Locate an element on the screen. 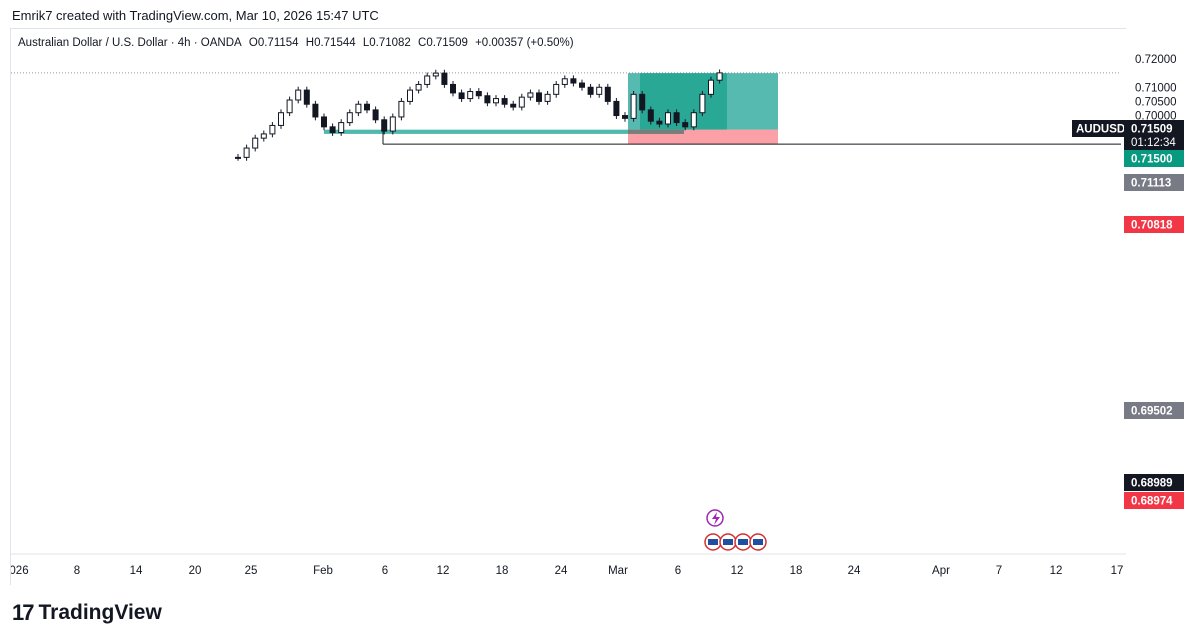  x-axis-tick-label: Mar is located at coordinates (618, 571).